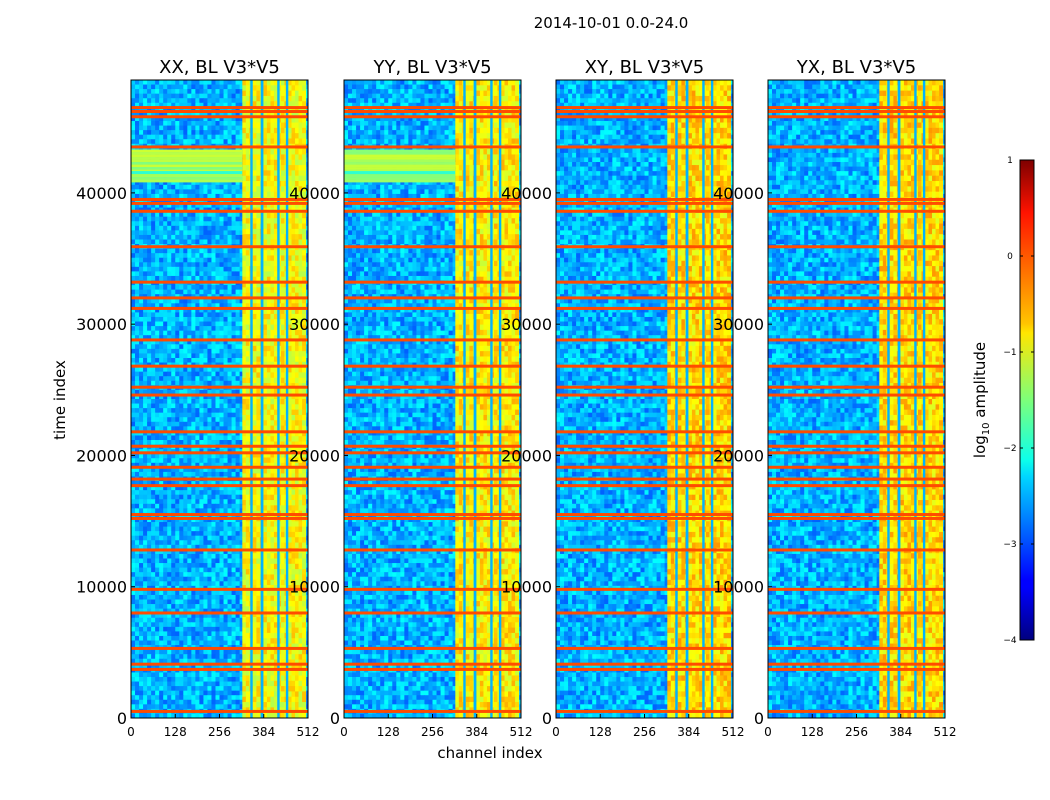 The height and width of the screenshot is (800, 1050). Describe the element at coordinates (856, 67) in the screenshot. I see `panel-title: YX, BL V3*V5` at that location.